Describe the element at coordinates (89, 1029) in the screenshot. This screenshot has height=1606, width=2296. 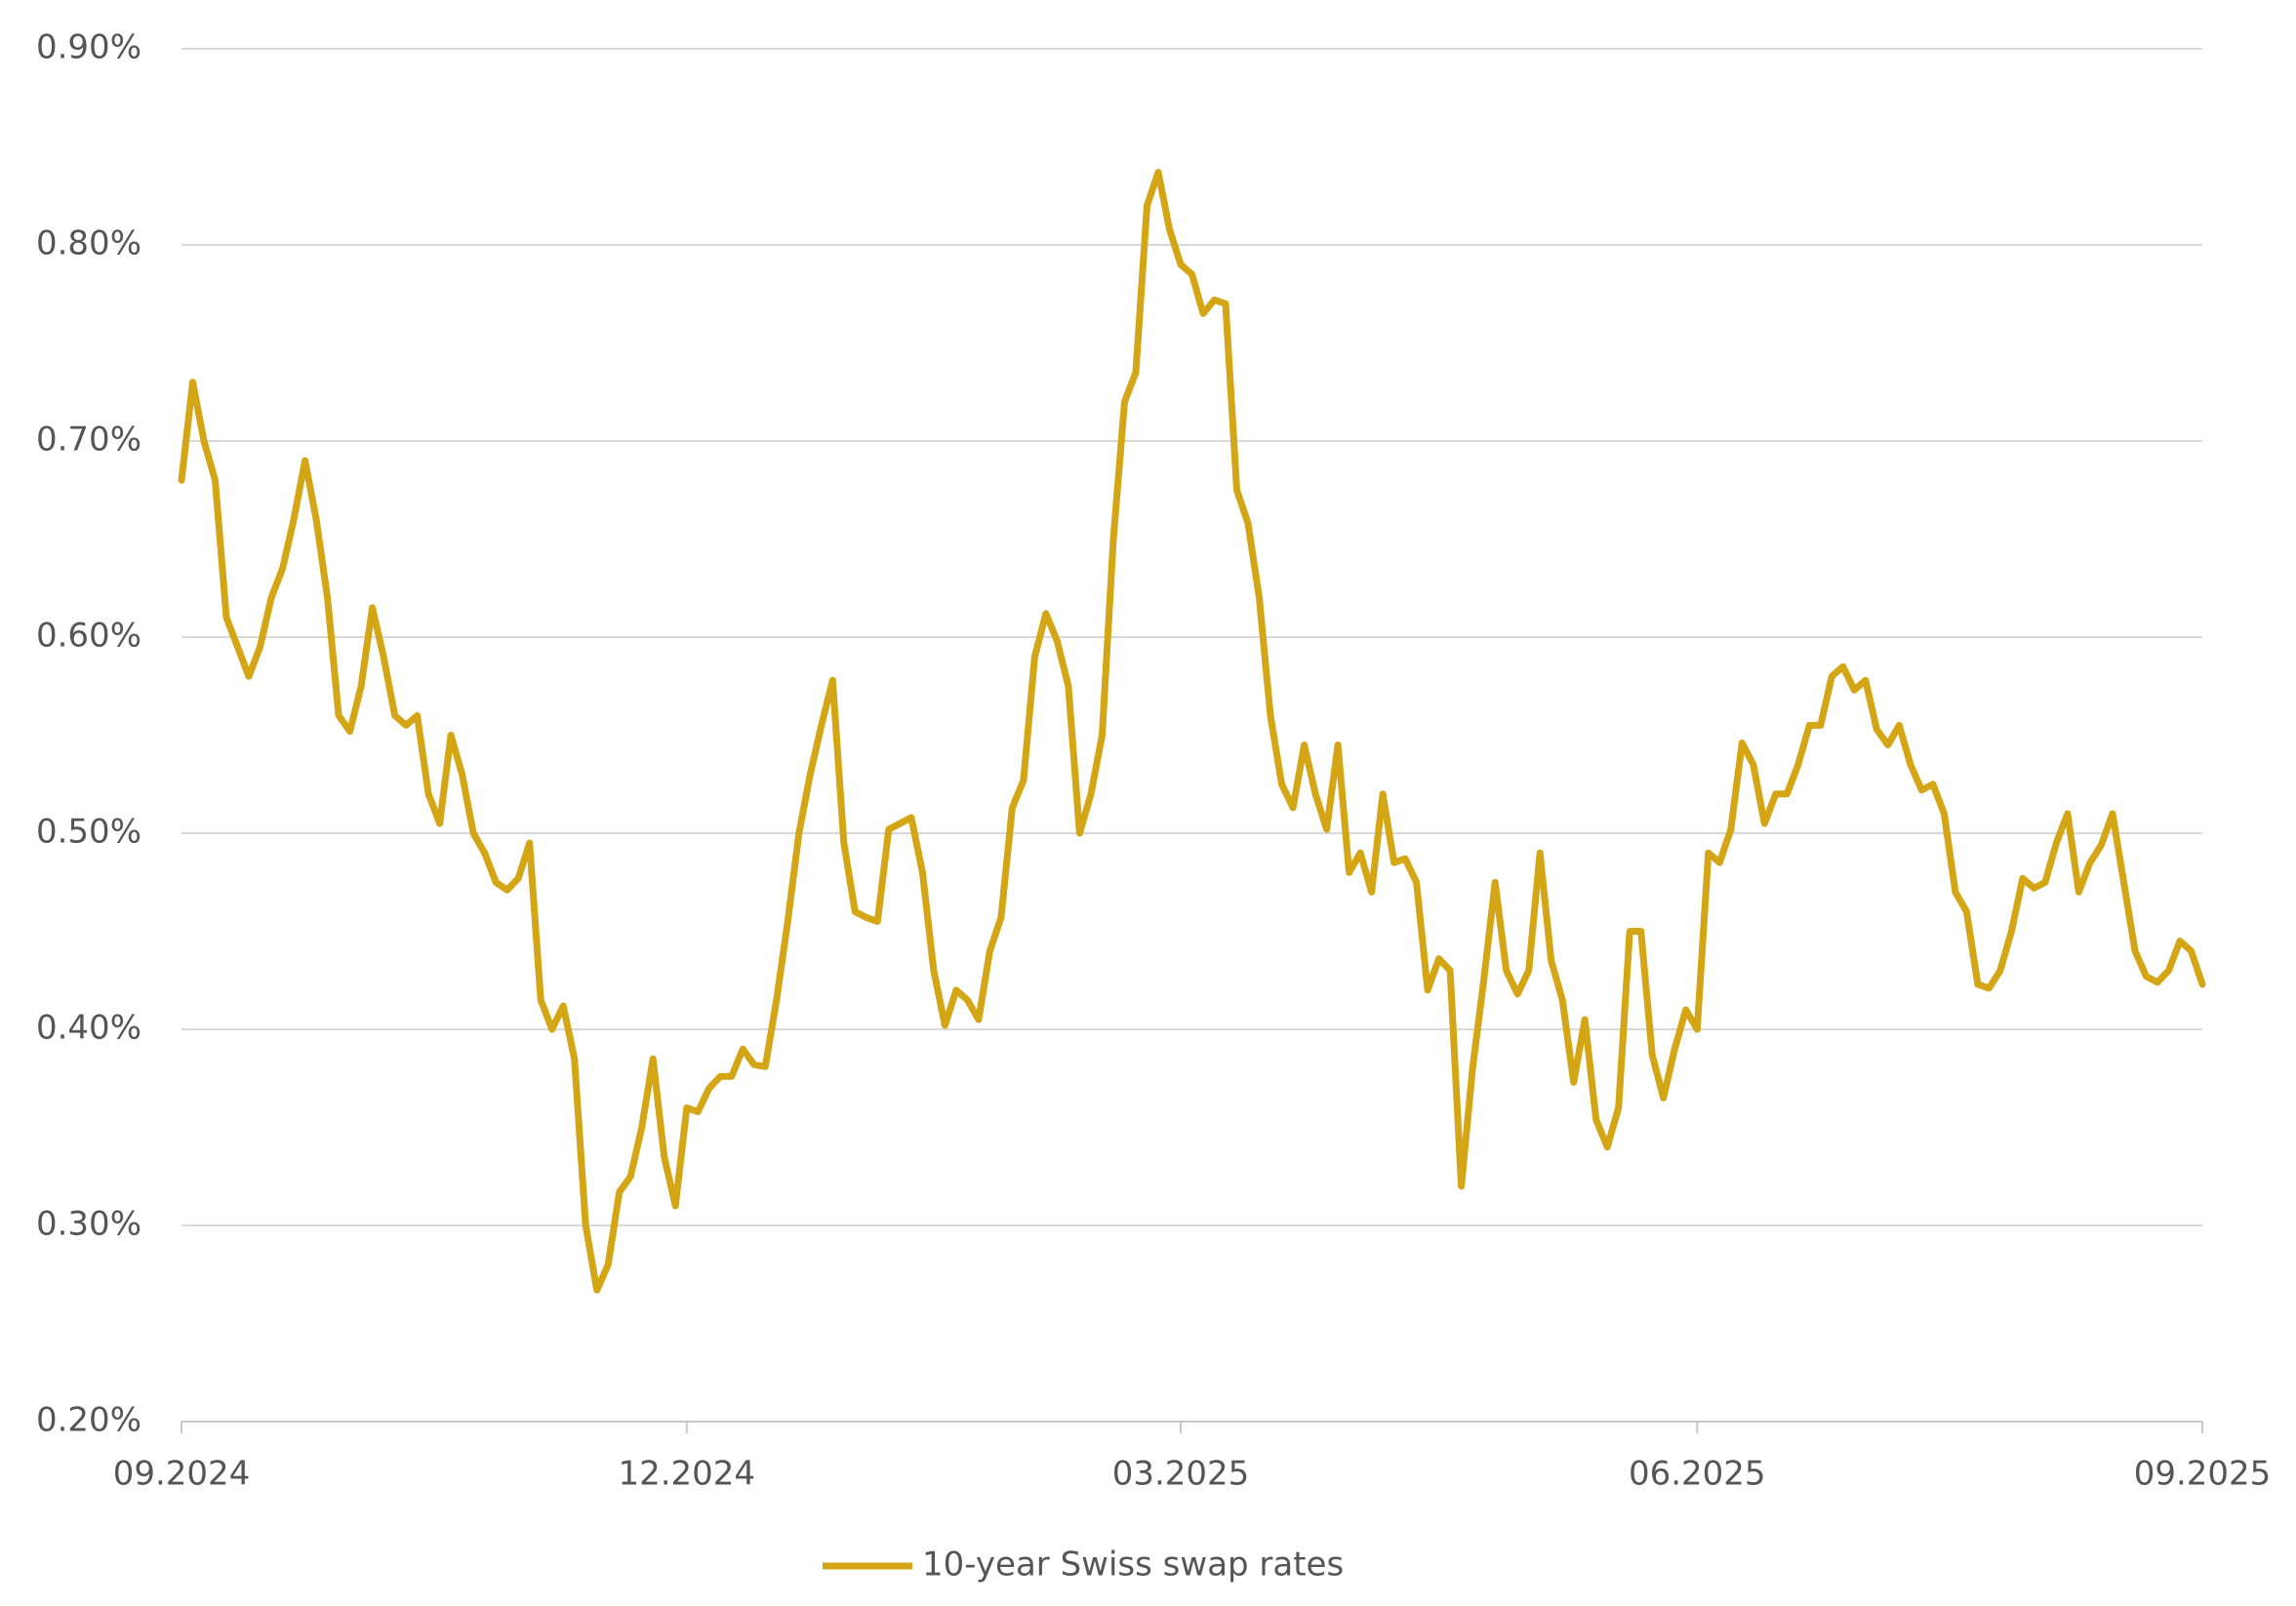
I see `y-tick-label: 0.40%` at that location.